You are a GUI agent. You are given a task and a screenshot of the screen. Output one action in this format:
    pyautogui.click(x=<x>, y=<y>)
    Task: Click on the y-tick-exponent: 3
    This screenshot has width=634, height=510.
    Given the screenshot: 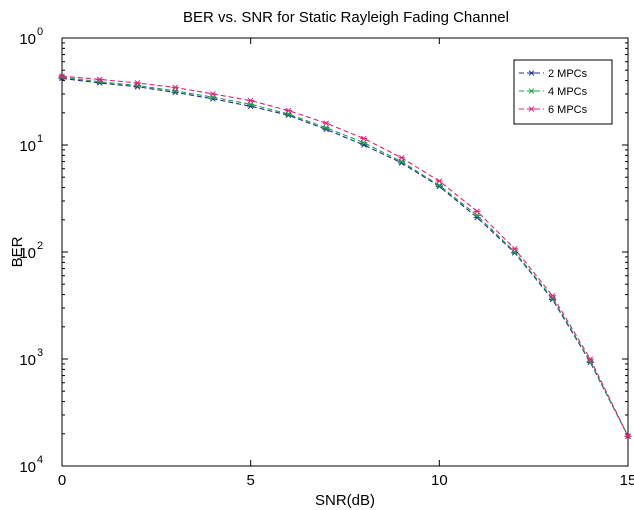 What is the action you would take?
    pyautogui.click(x=40, y=353)
    